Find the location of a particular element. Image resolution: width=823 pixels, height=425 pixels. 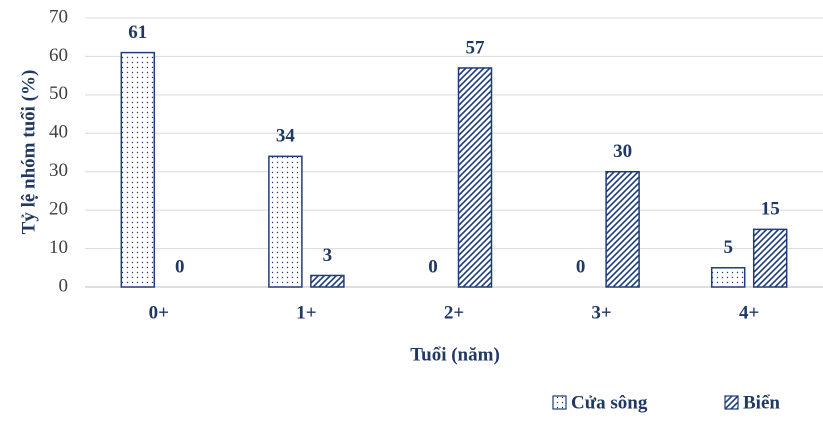

legend-label: Biển is located at coordinates (761, 402).